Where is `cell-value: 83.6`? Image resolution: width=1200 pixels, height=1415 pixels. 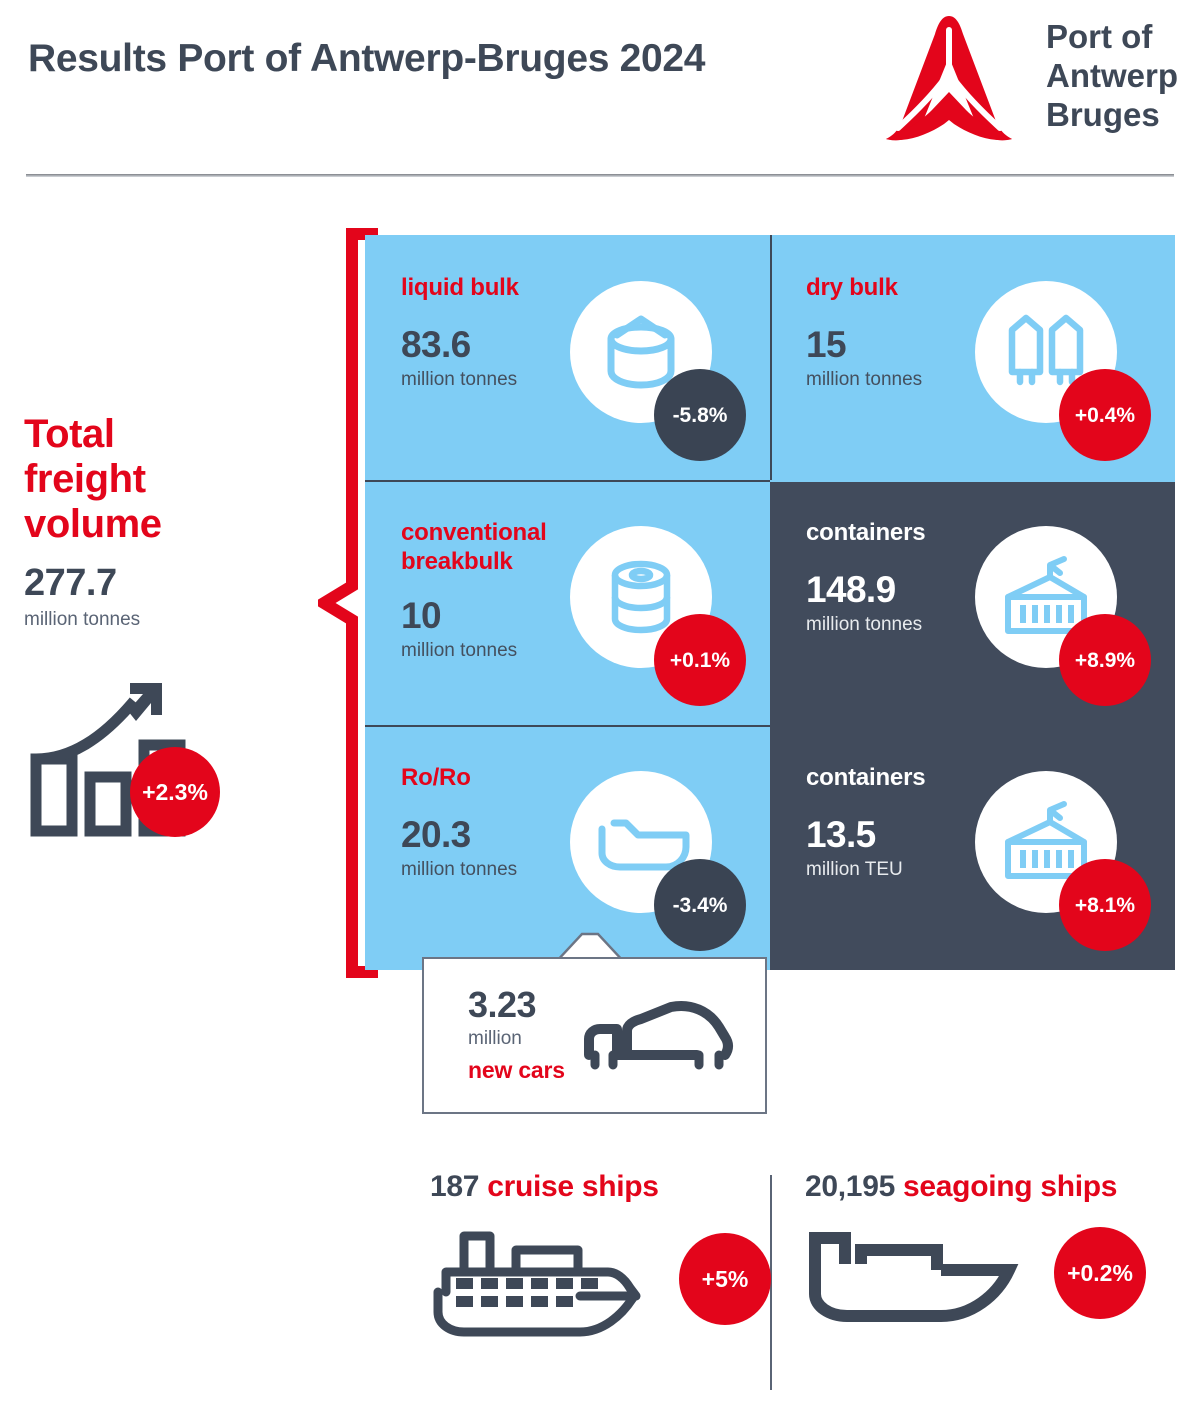
cell-value: 83.6 is located at coordinates (436, 345).